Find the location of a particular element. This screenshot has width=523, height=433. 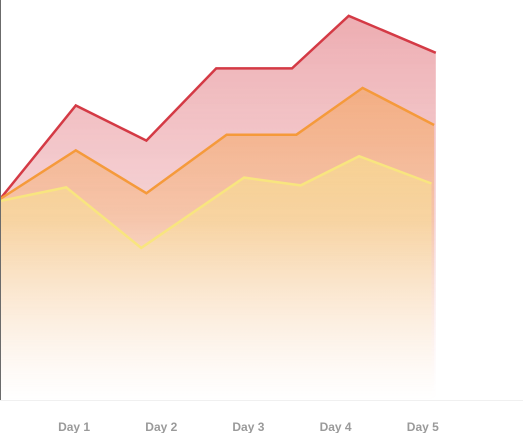

x-tick-label: Day 3 is located at coordinates (248, 426).